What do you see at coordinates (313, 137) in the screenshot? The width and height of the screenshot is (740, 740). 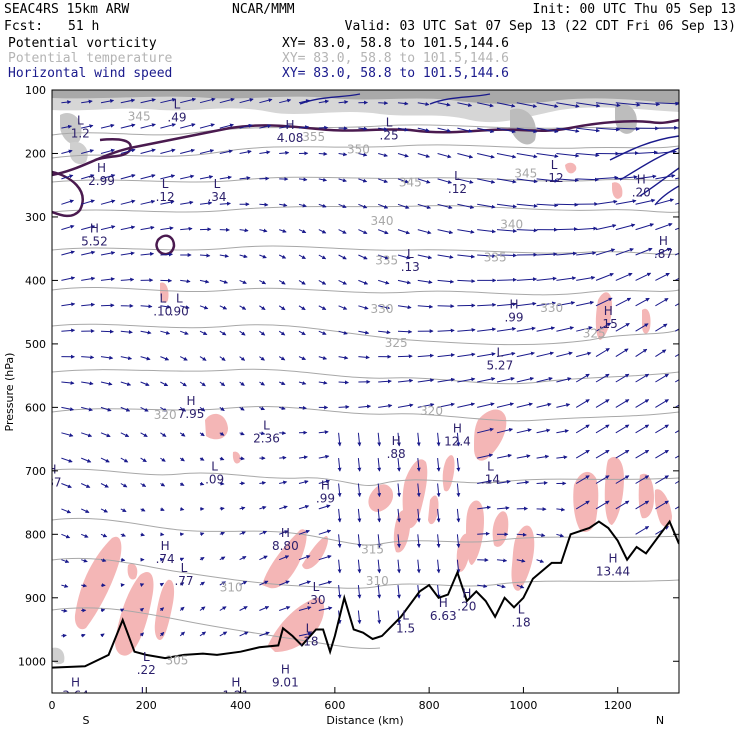 I see `theta-label: 355` at bounding box center [313, 137].